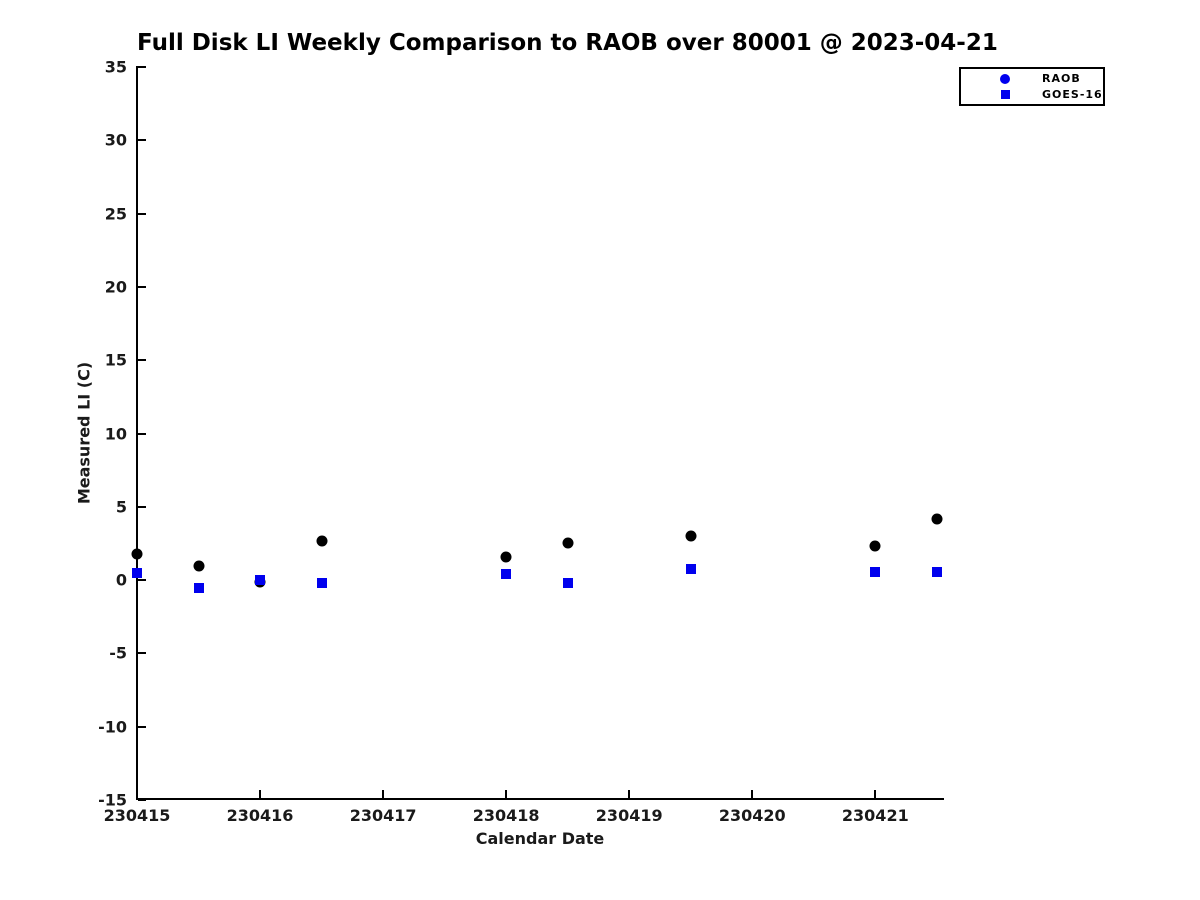 This screenshot has width=1200, height=900. What do you see at coordinates (383, 815) in the screenshot?
I see `x-tick-label: 230417` at bounding box center [383, 815].